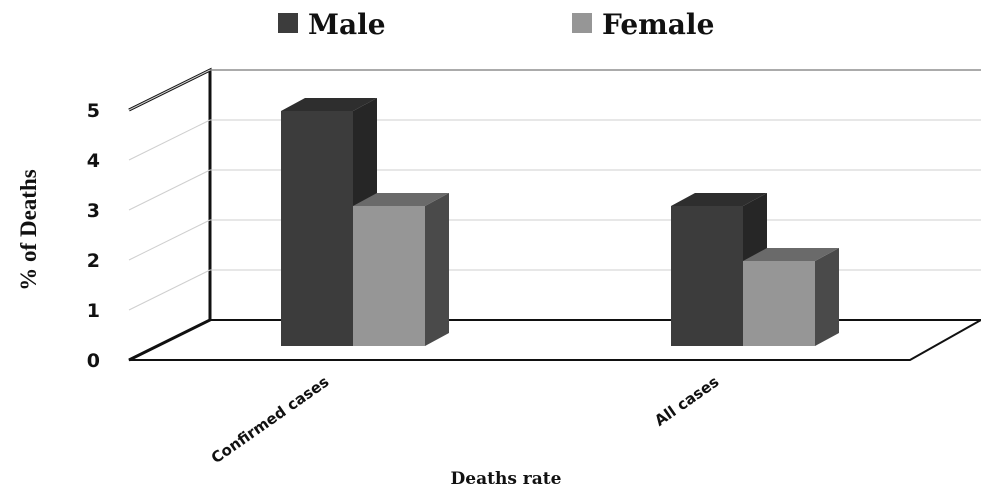  What do you see at coordinates (169, 215) in the screenshot?
I see `left-wall` at bounding box center [169, 215].